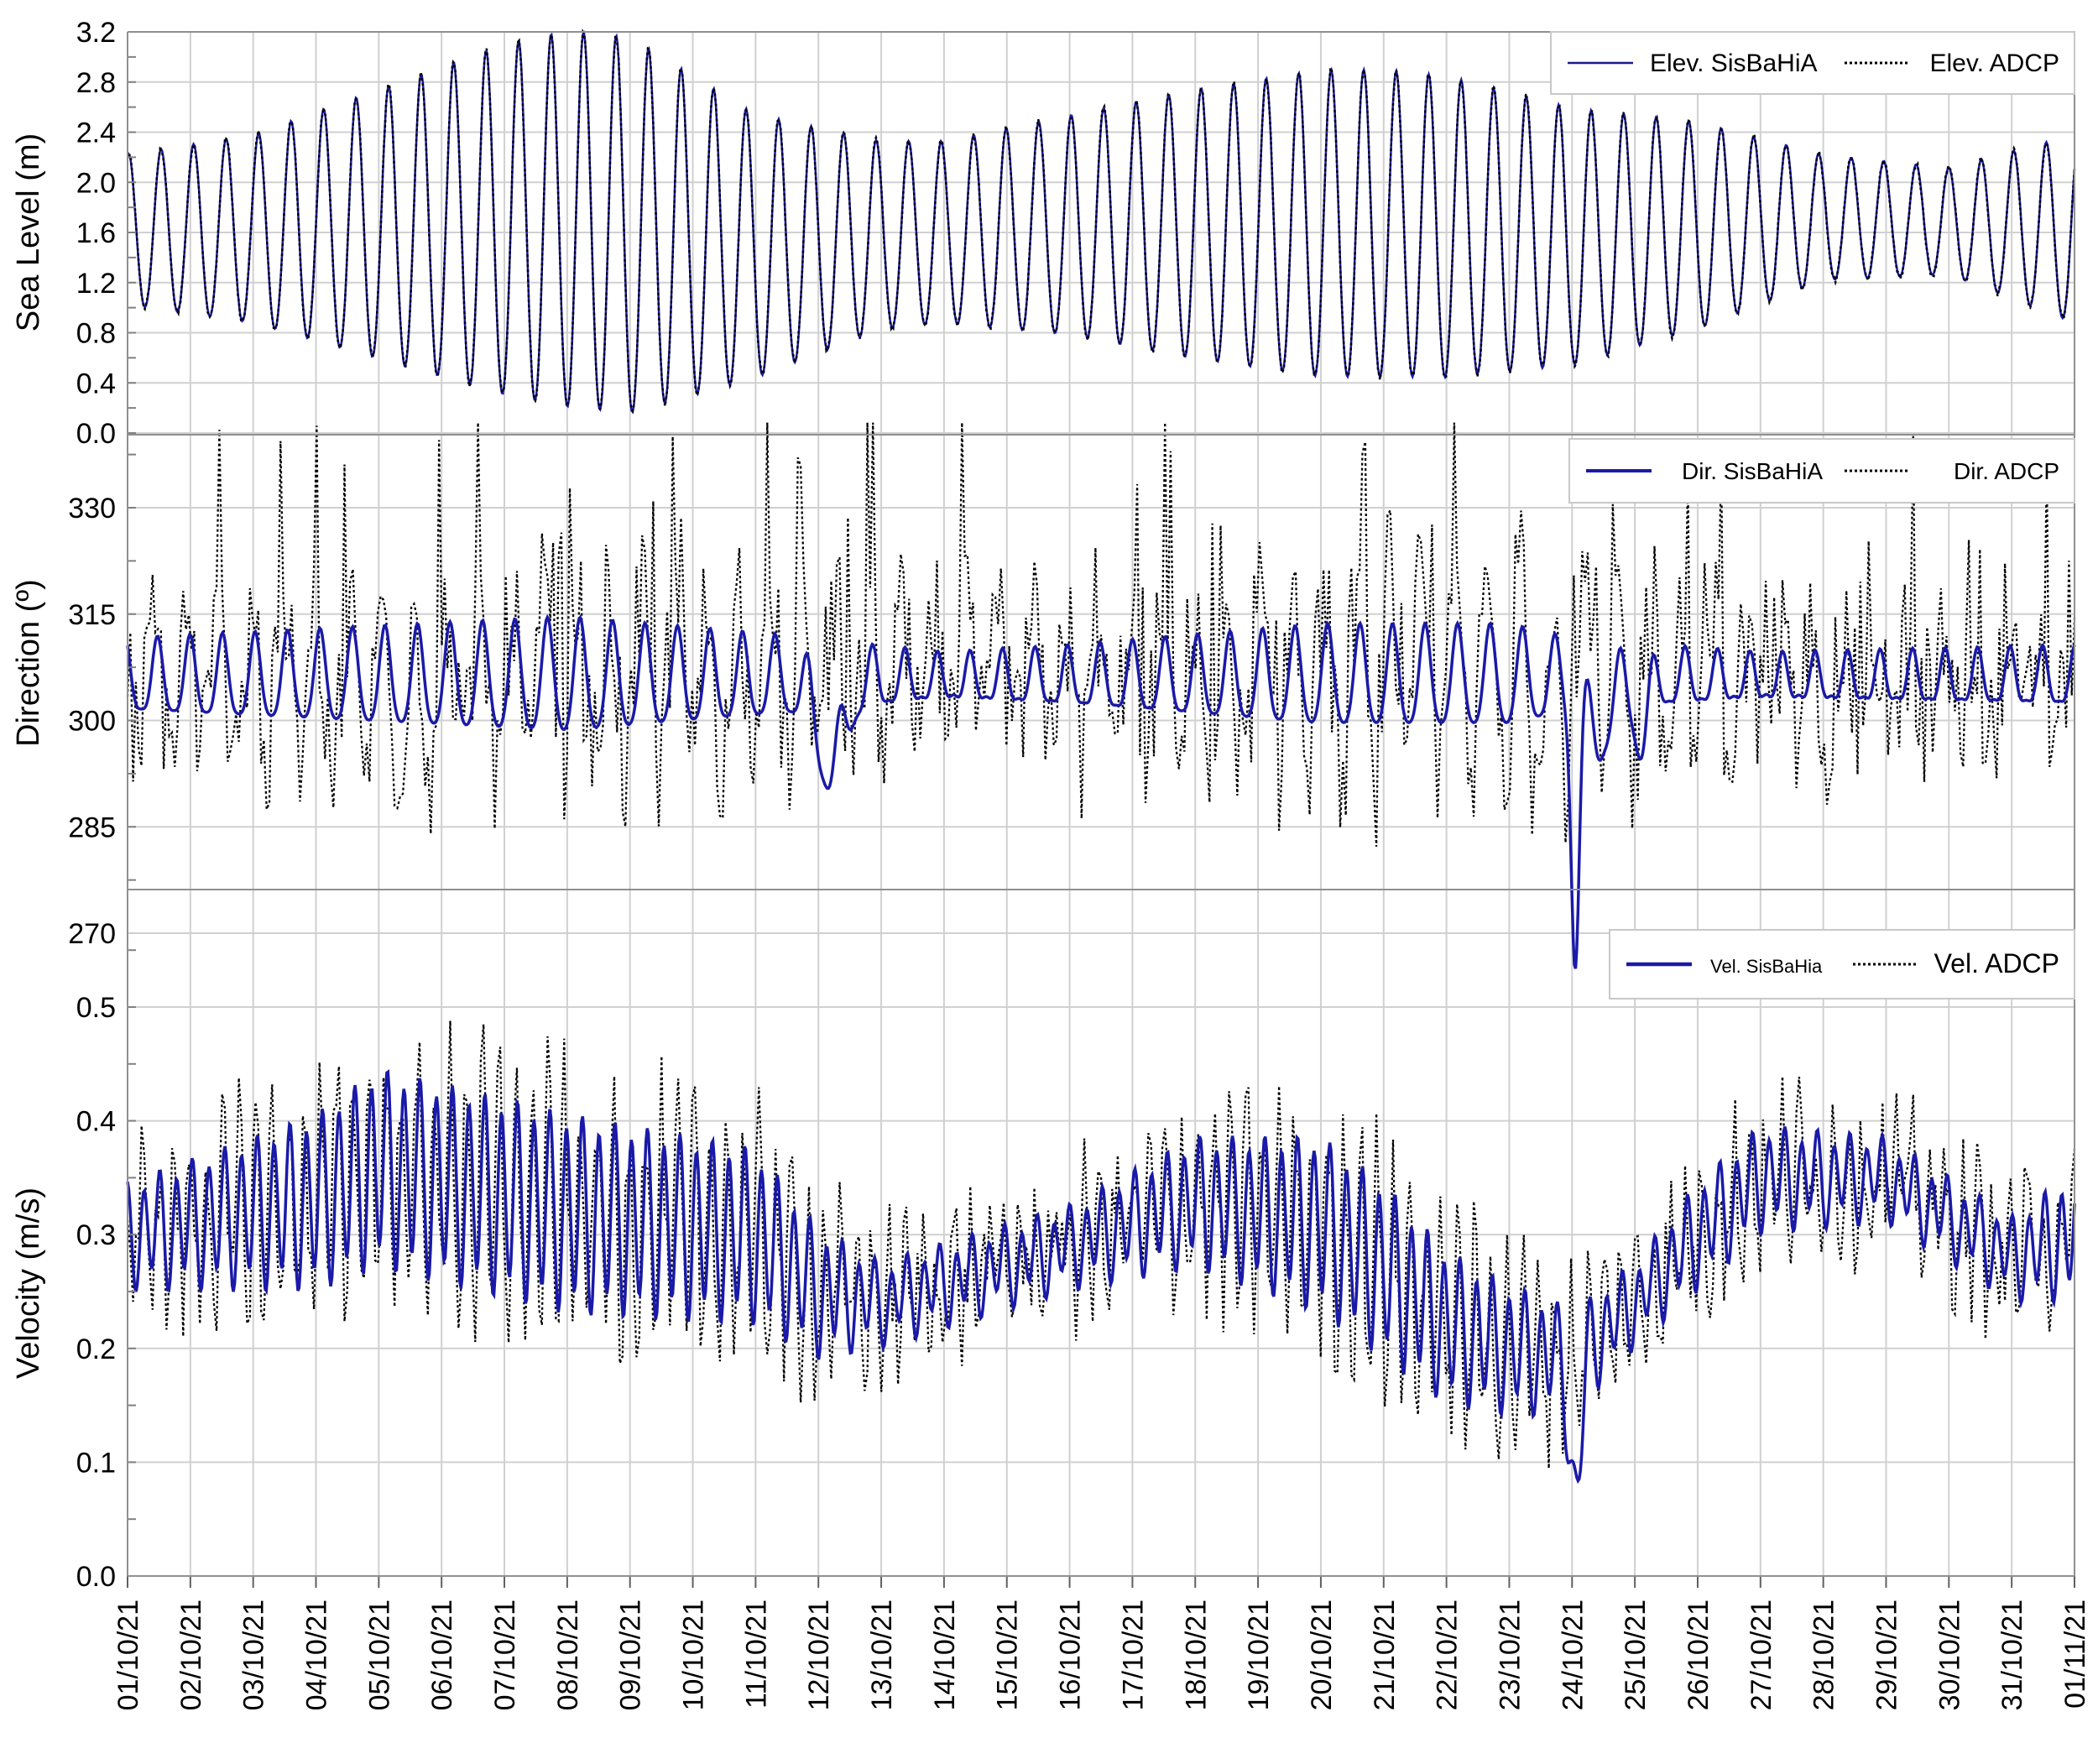 The height and width of the screenshot is (1764, 2098). What do you see at coordinates (1995, 63) in the screenshot?
I see `legend-label-observed: Elev. ADCP` at bounding box center [1995, 63].